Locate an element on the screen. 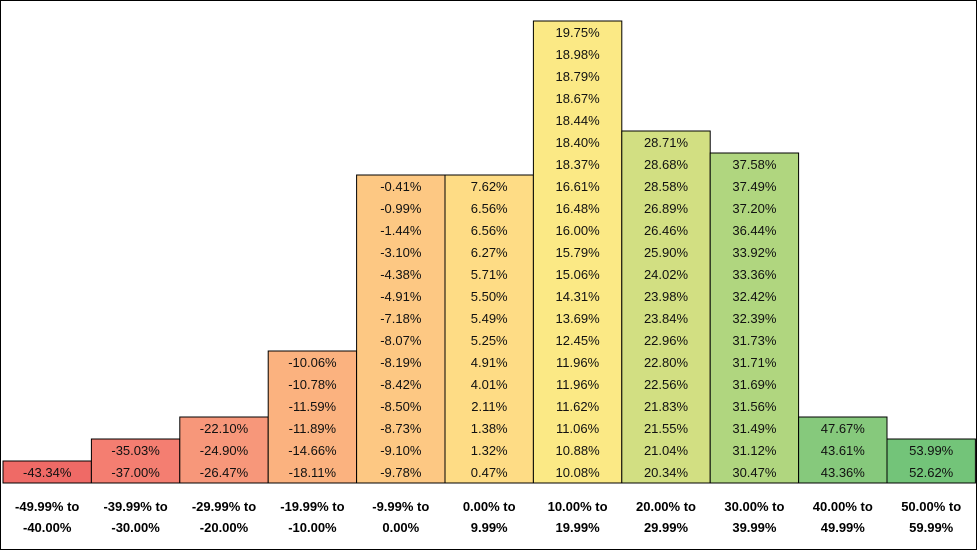 This screenshot has width=977, height=550. x-tick-label: 9.99% is located at coordinates (489, 527).